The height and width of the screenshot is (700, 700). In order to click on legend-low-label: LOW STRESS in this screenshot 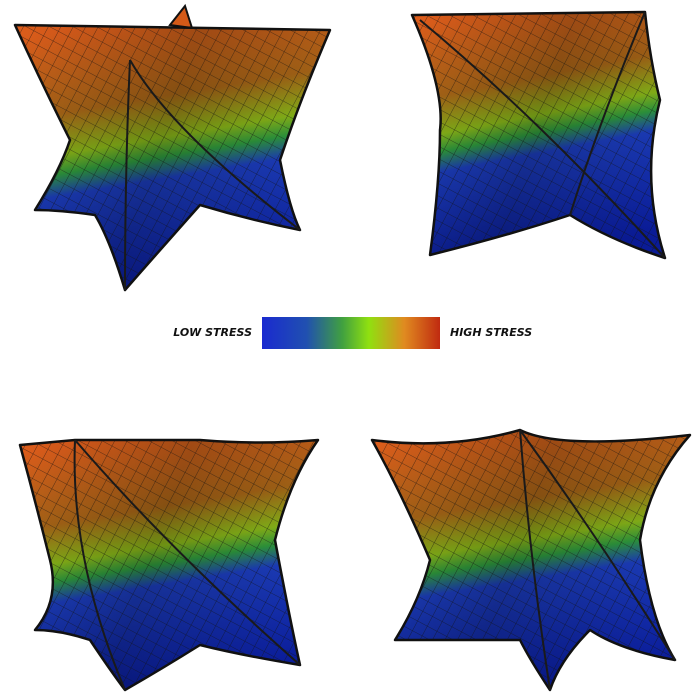, I will do `click(212, 332)`.